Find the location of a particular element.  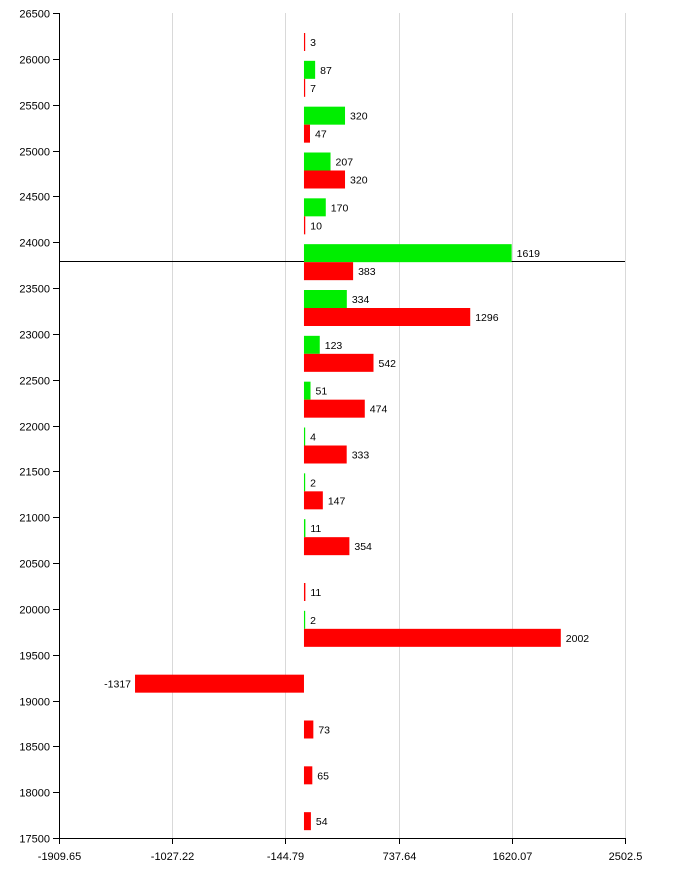

data-label: 10 is located at coordinates (316, 226).